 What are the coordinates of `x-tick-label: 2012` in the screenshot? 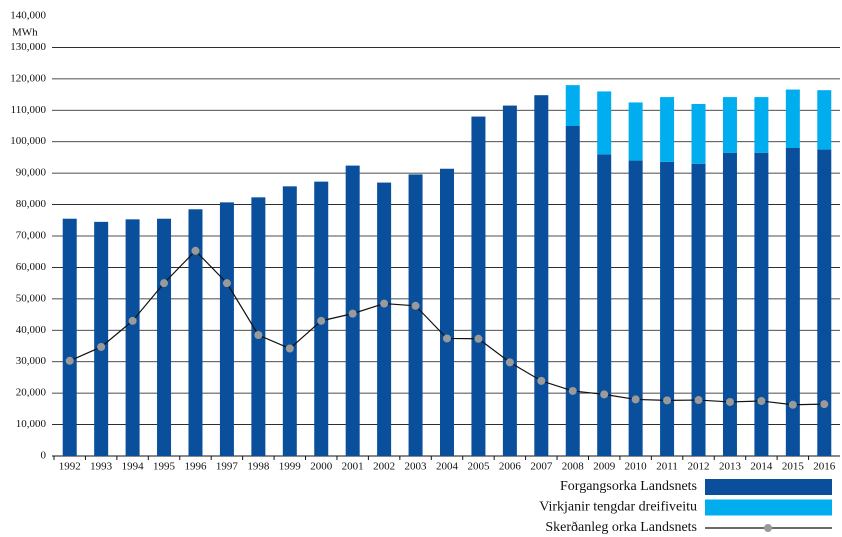 It's located at (699, 467).